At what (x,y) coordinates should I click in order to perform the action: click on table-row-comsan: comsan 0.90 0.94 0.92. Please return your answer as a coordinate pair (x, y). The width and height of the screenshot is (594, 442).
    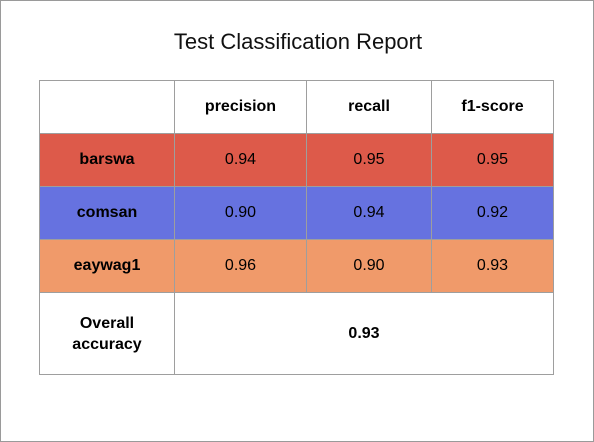
    Looking at the image, I should click on (297, 213).